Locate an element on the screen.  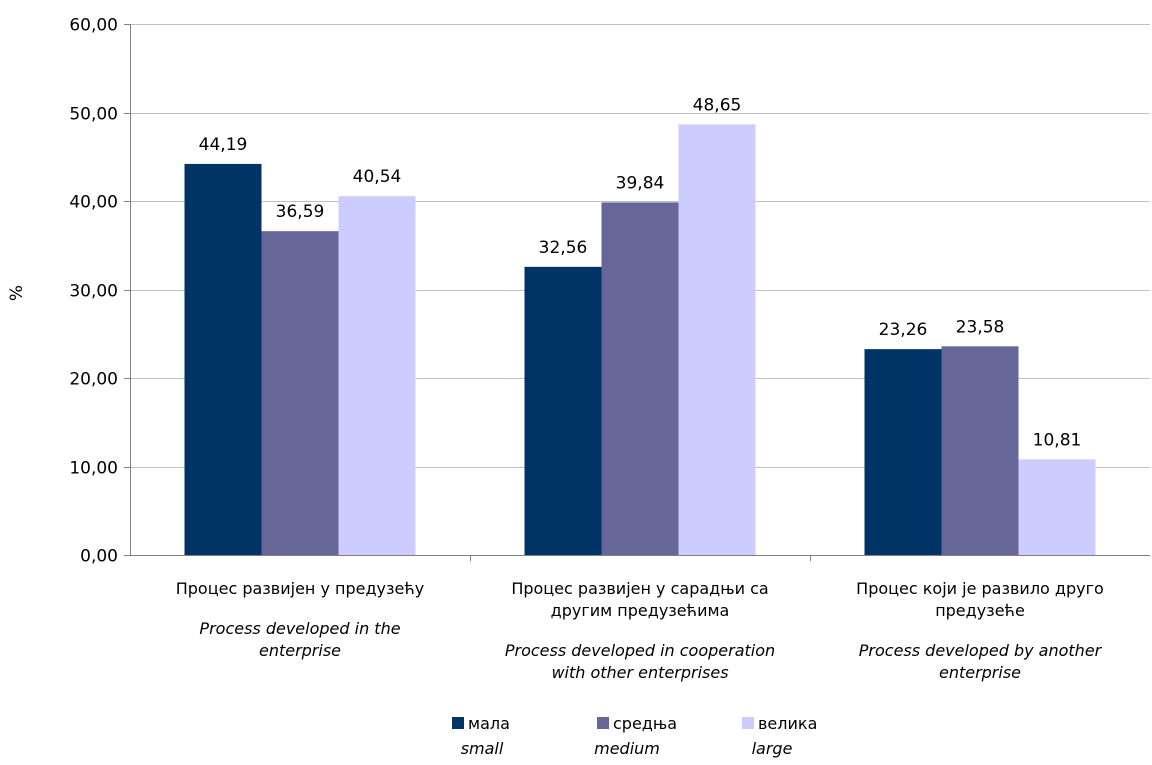
legend-label-en: small is located at coordinates (482, 748).